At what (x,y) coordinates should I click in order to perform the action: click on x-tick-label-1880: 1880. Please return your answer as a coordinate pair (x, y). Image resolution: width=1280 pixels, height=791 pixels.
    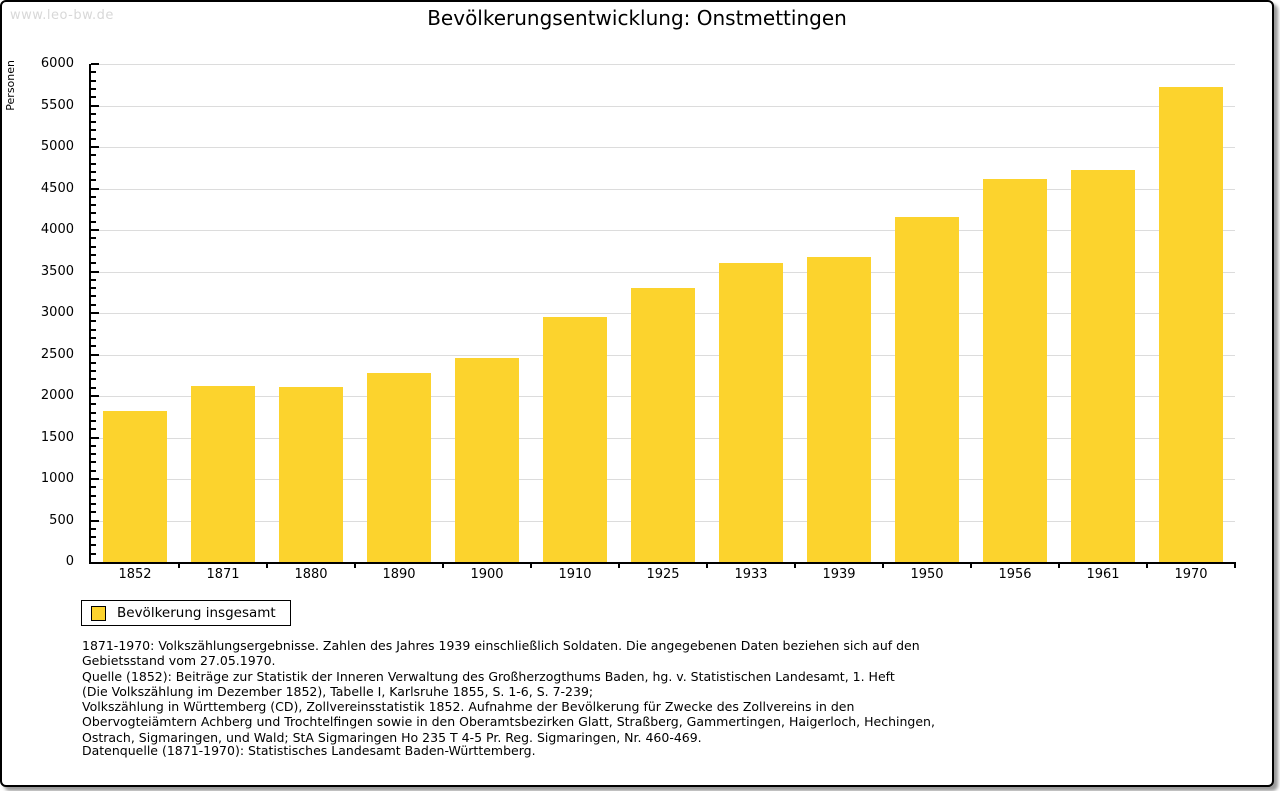
    Looking at the image, I should click on (311, 574).